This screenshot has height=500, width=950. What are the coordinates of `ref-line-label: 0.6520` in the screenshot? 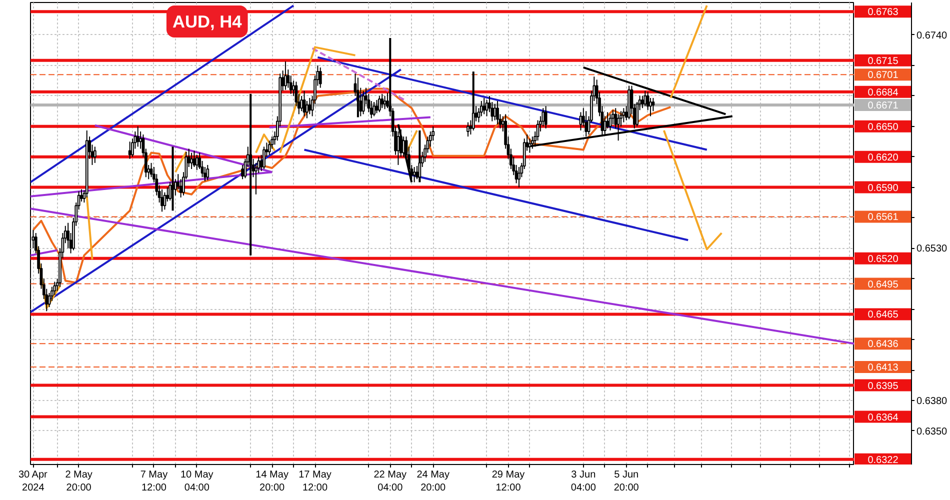 It's located at (883, 259).